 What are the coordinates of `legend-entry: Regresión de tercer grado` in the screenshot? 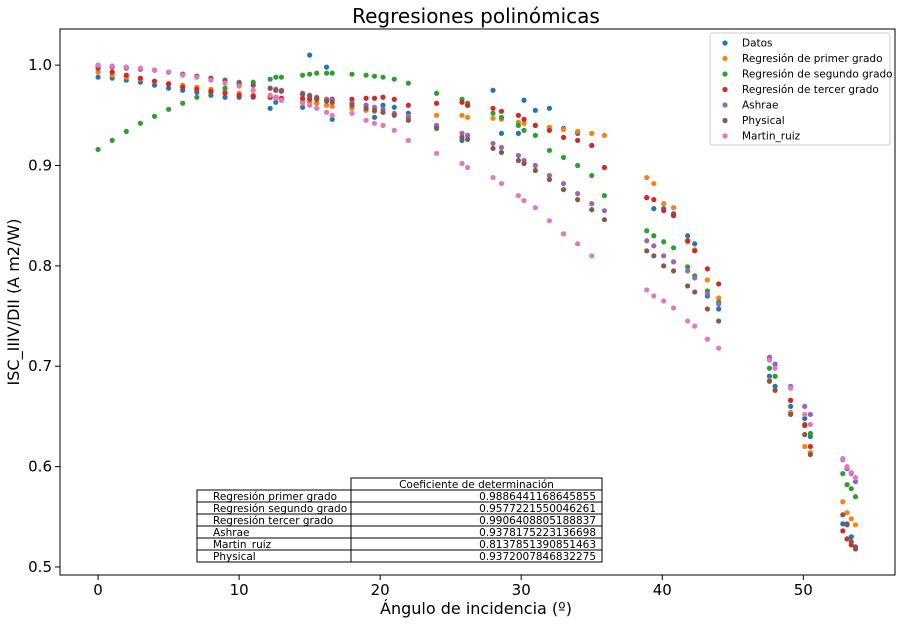 It's located at (810, 90).